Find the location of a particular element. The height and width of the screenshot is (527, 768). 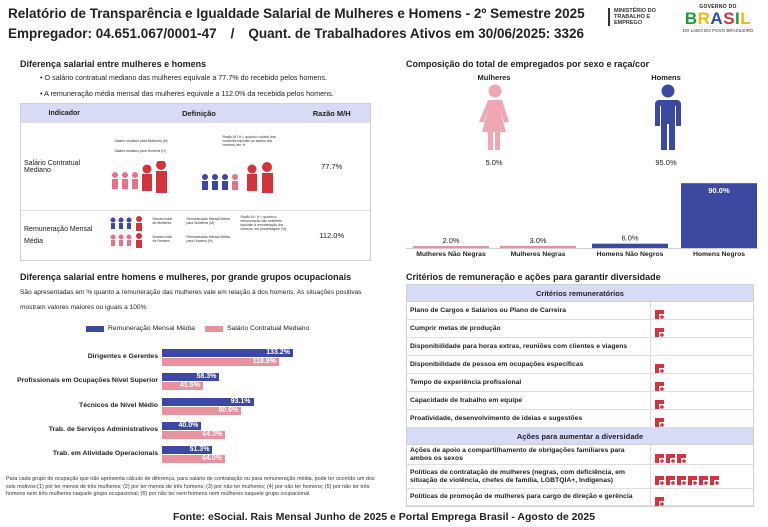

criteria-row: Tempo de experiência profissional is located at coordinates (580, 383).